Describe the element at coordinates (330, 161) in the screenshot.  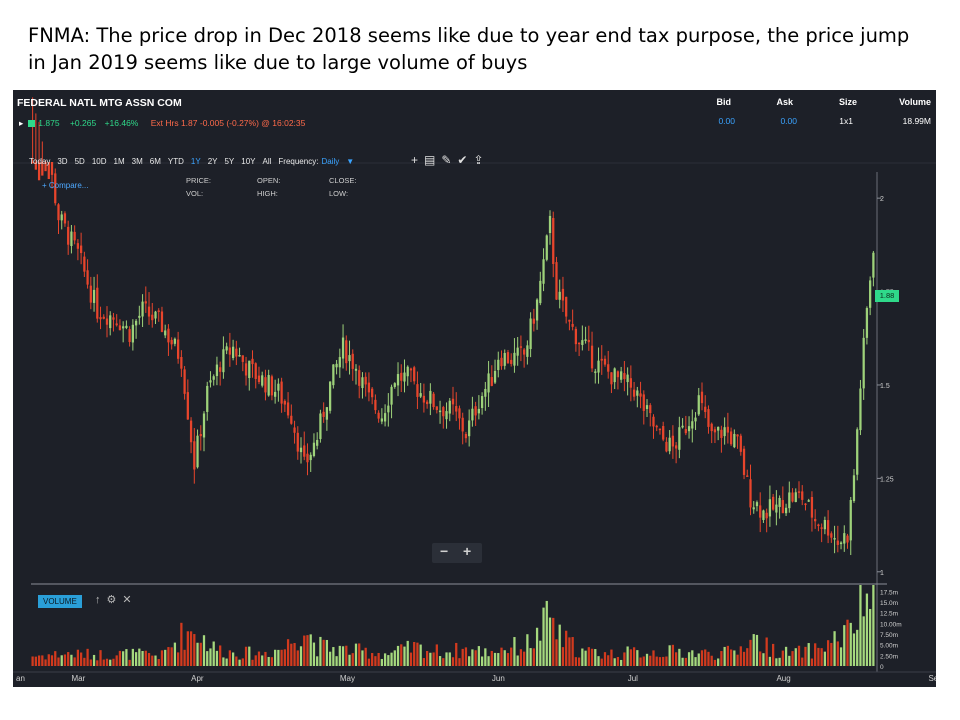
I see `frequency-select: Daily` at that location.